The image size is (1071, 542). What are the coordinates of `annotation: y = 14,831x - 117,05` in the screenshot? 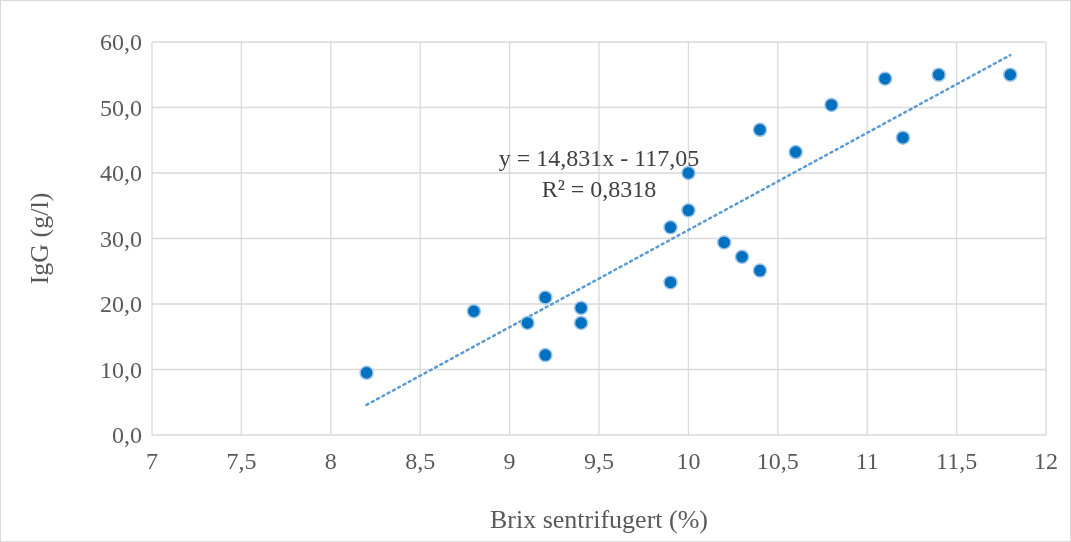 It's located at (599, 158).